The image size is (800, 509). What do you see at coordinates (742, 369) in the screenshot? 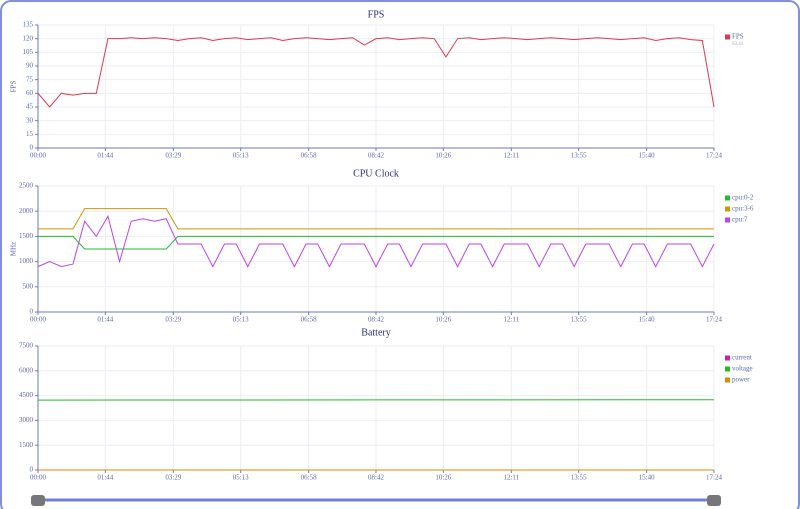
I see `legend-label: voltage` at bounding box center [742, 369].